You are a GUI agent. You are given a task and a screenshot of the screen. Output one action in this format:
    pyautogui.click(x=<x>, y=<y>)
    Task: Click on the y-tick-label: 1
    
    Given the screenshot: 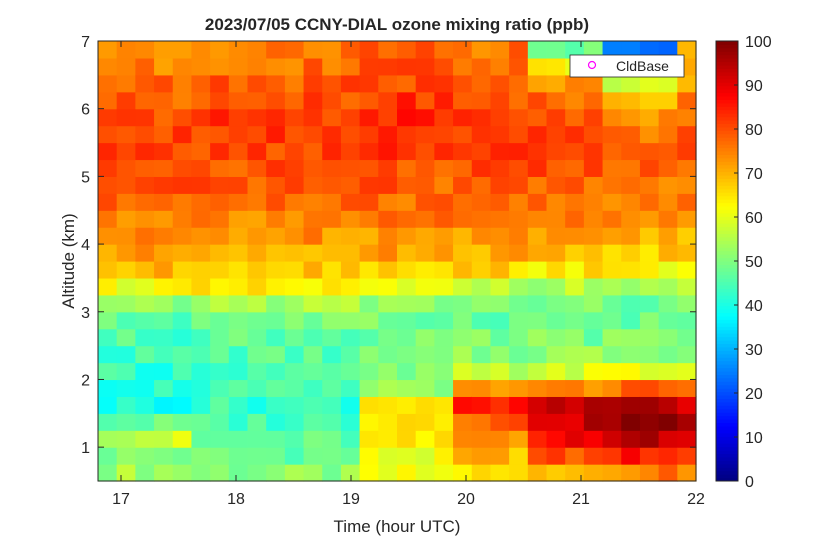 What is the action you would take?
    pyautogui.click(x=85, y=448)
    